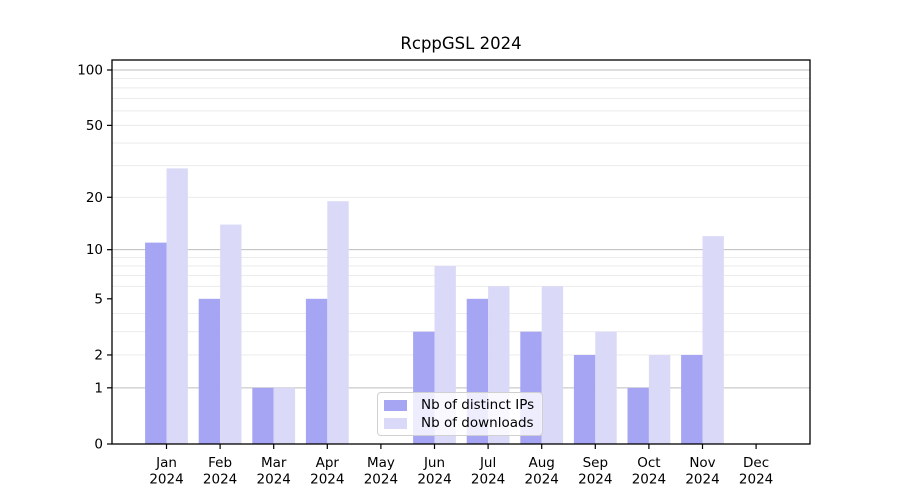 This screenshot has width=900, height=500. What do you see at coordinates (659, 399) in the screenshot?
I see `bar-downloads-oct` at bounding box center [659, 399].